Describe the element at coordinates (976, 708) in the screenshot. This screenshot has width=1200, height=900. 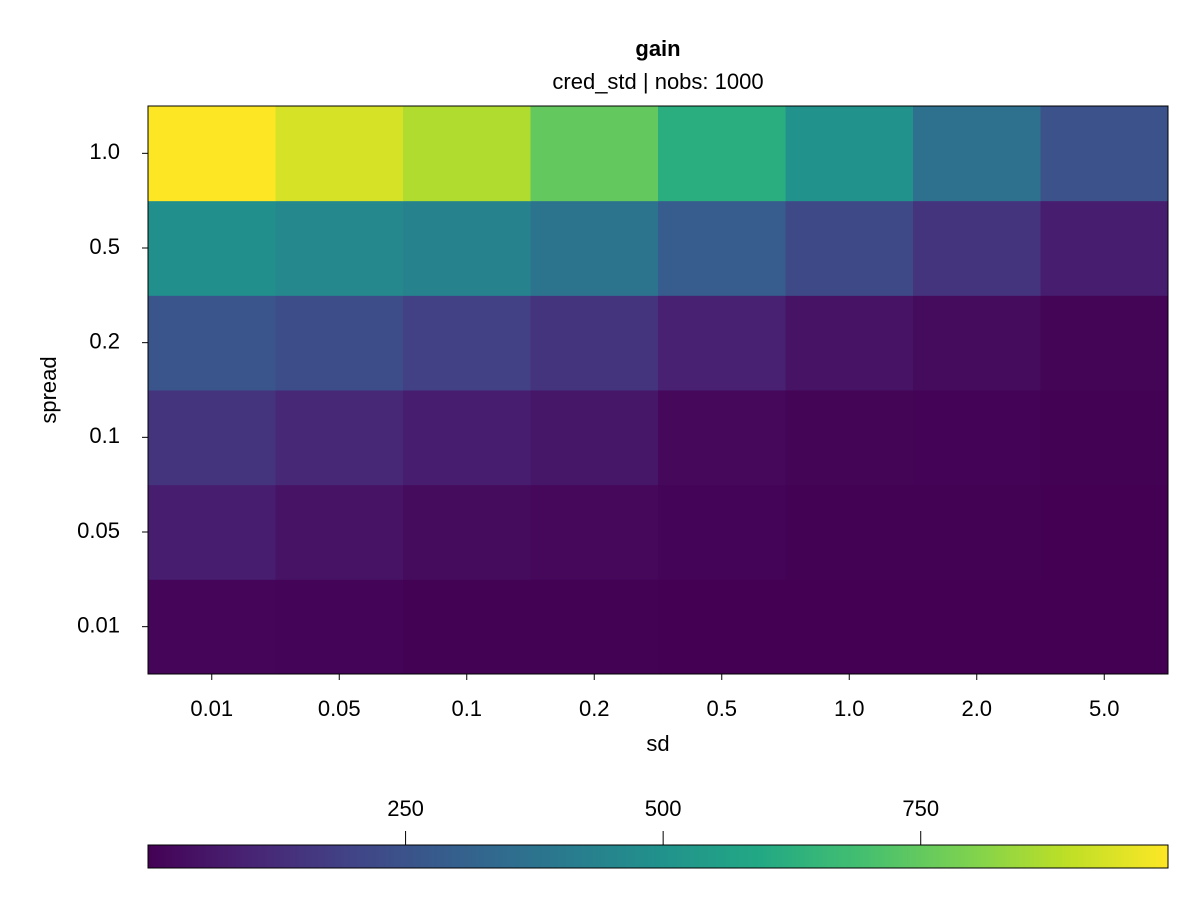
I see `x-tick-label: 2.0` at that location.